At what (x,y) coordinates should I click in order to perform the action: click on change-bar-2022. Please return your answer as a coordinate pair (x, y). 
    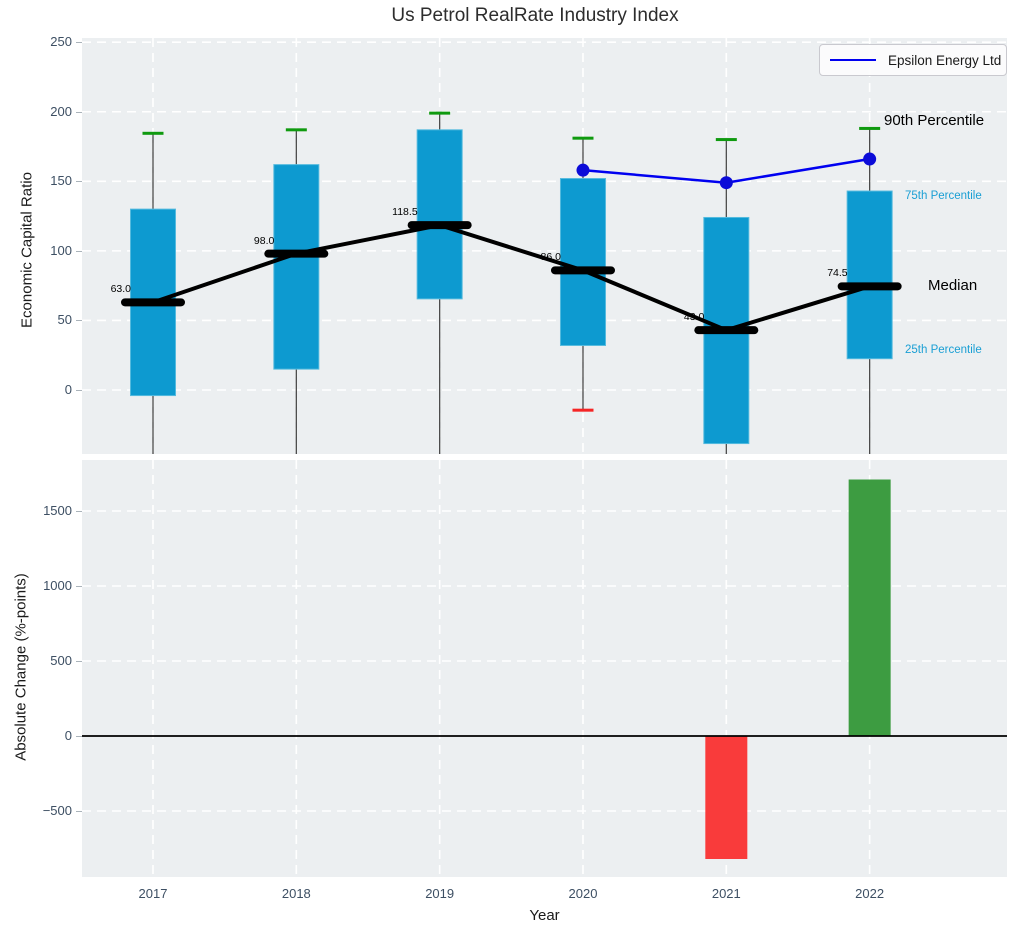
    Looking at the image, I should click on (869, 607).